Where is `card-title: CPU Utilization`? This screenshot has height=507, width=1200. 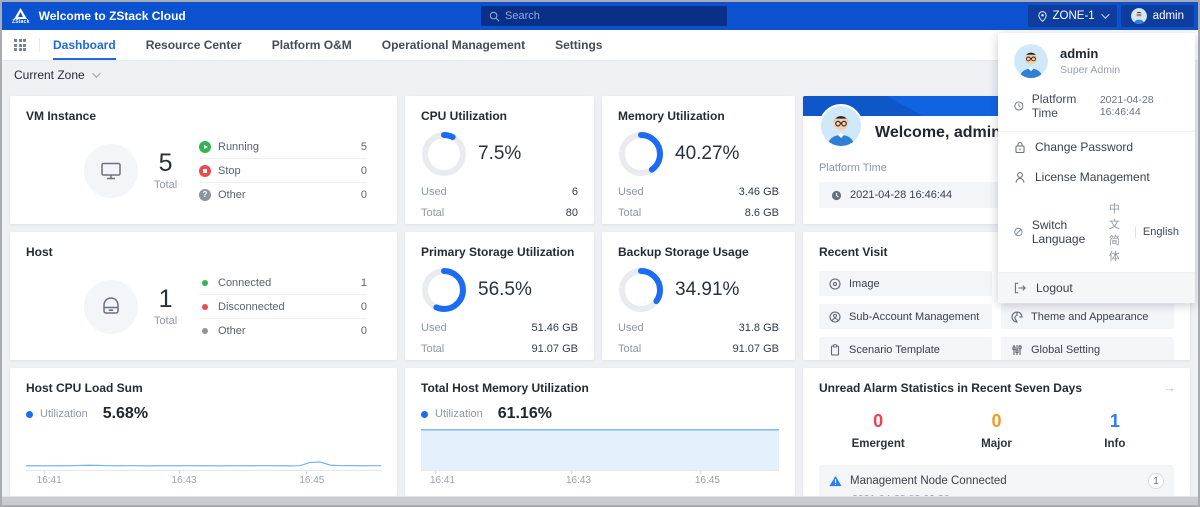 card-title: CPU Utilization is located at coordinates (464, 116).